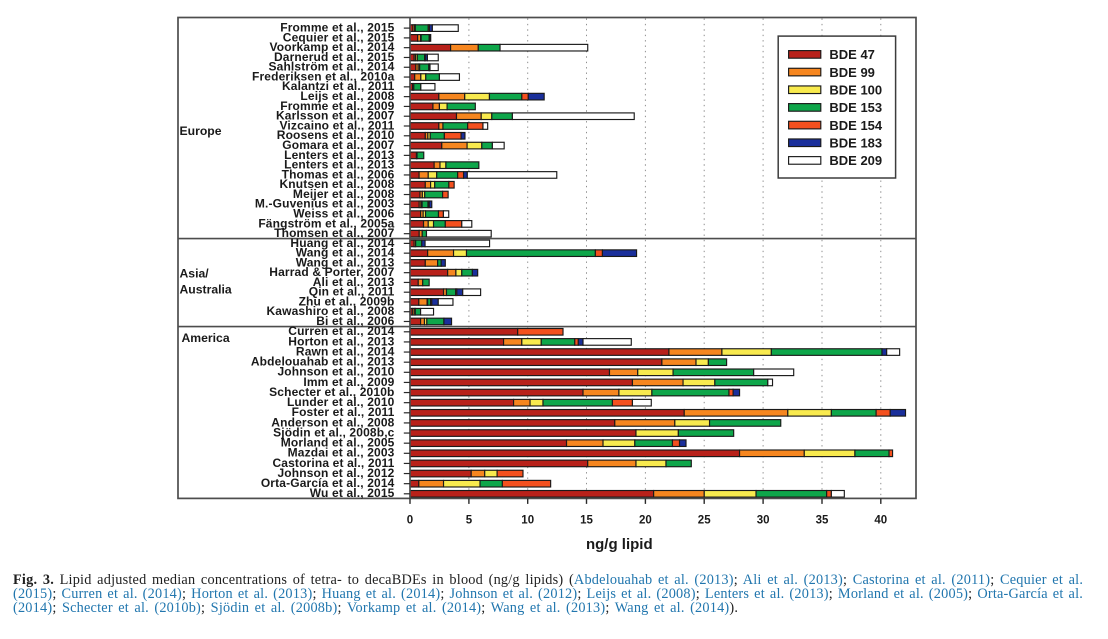 This screenshot has width=1108, height=639. Describe the element at coordinates (345, 253) in the screenshot. I see `svg-text: Wang et al., 2014` at that location.